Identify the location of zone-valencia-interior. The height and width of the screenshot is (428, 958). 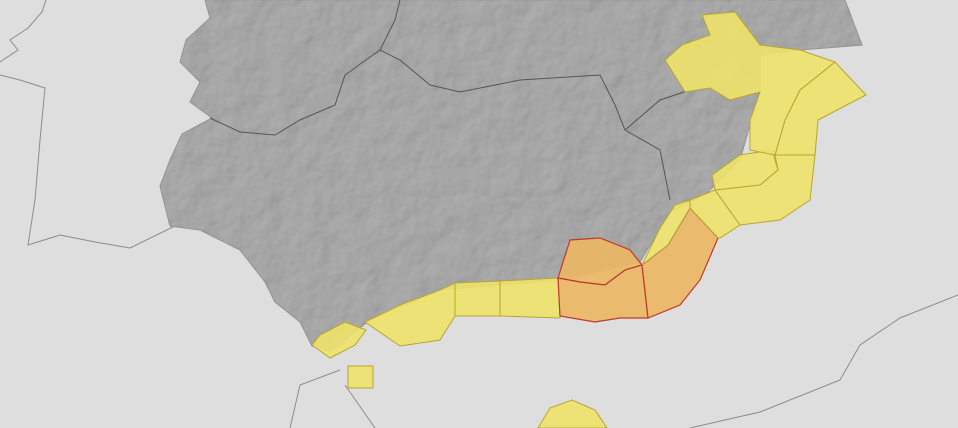
(750, 83).